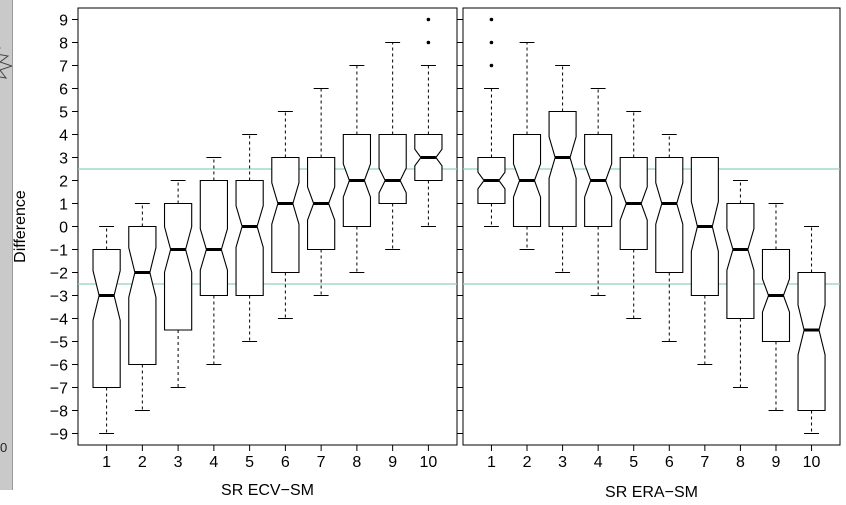 This screenshot has height=505, width=846. Describe the element at coordinates (63, 113) in the screenshot. I see `y-tick-label: 5` at that location.